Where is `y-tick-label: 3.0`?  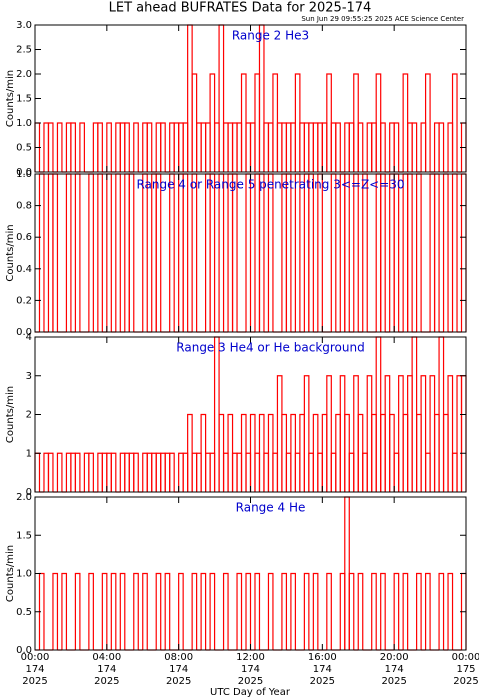
y-tick-label: 3.0 is located at coordinates (24, 25).